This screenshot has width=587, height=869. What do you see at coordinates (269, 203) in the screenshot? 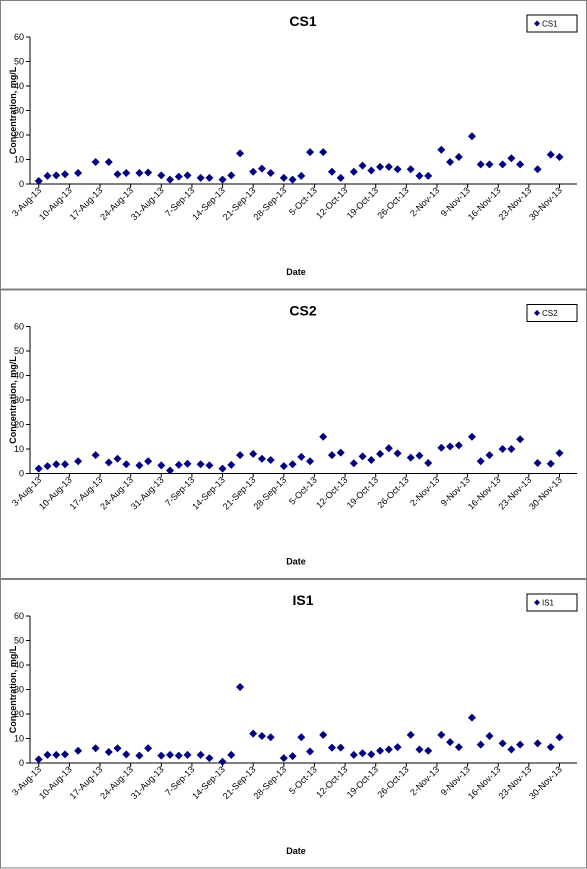
I see `x-tick-label: 28-Sep-13` at bounding box center [269, 203].